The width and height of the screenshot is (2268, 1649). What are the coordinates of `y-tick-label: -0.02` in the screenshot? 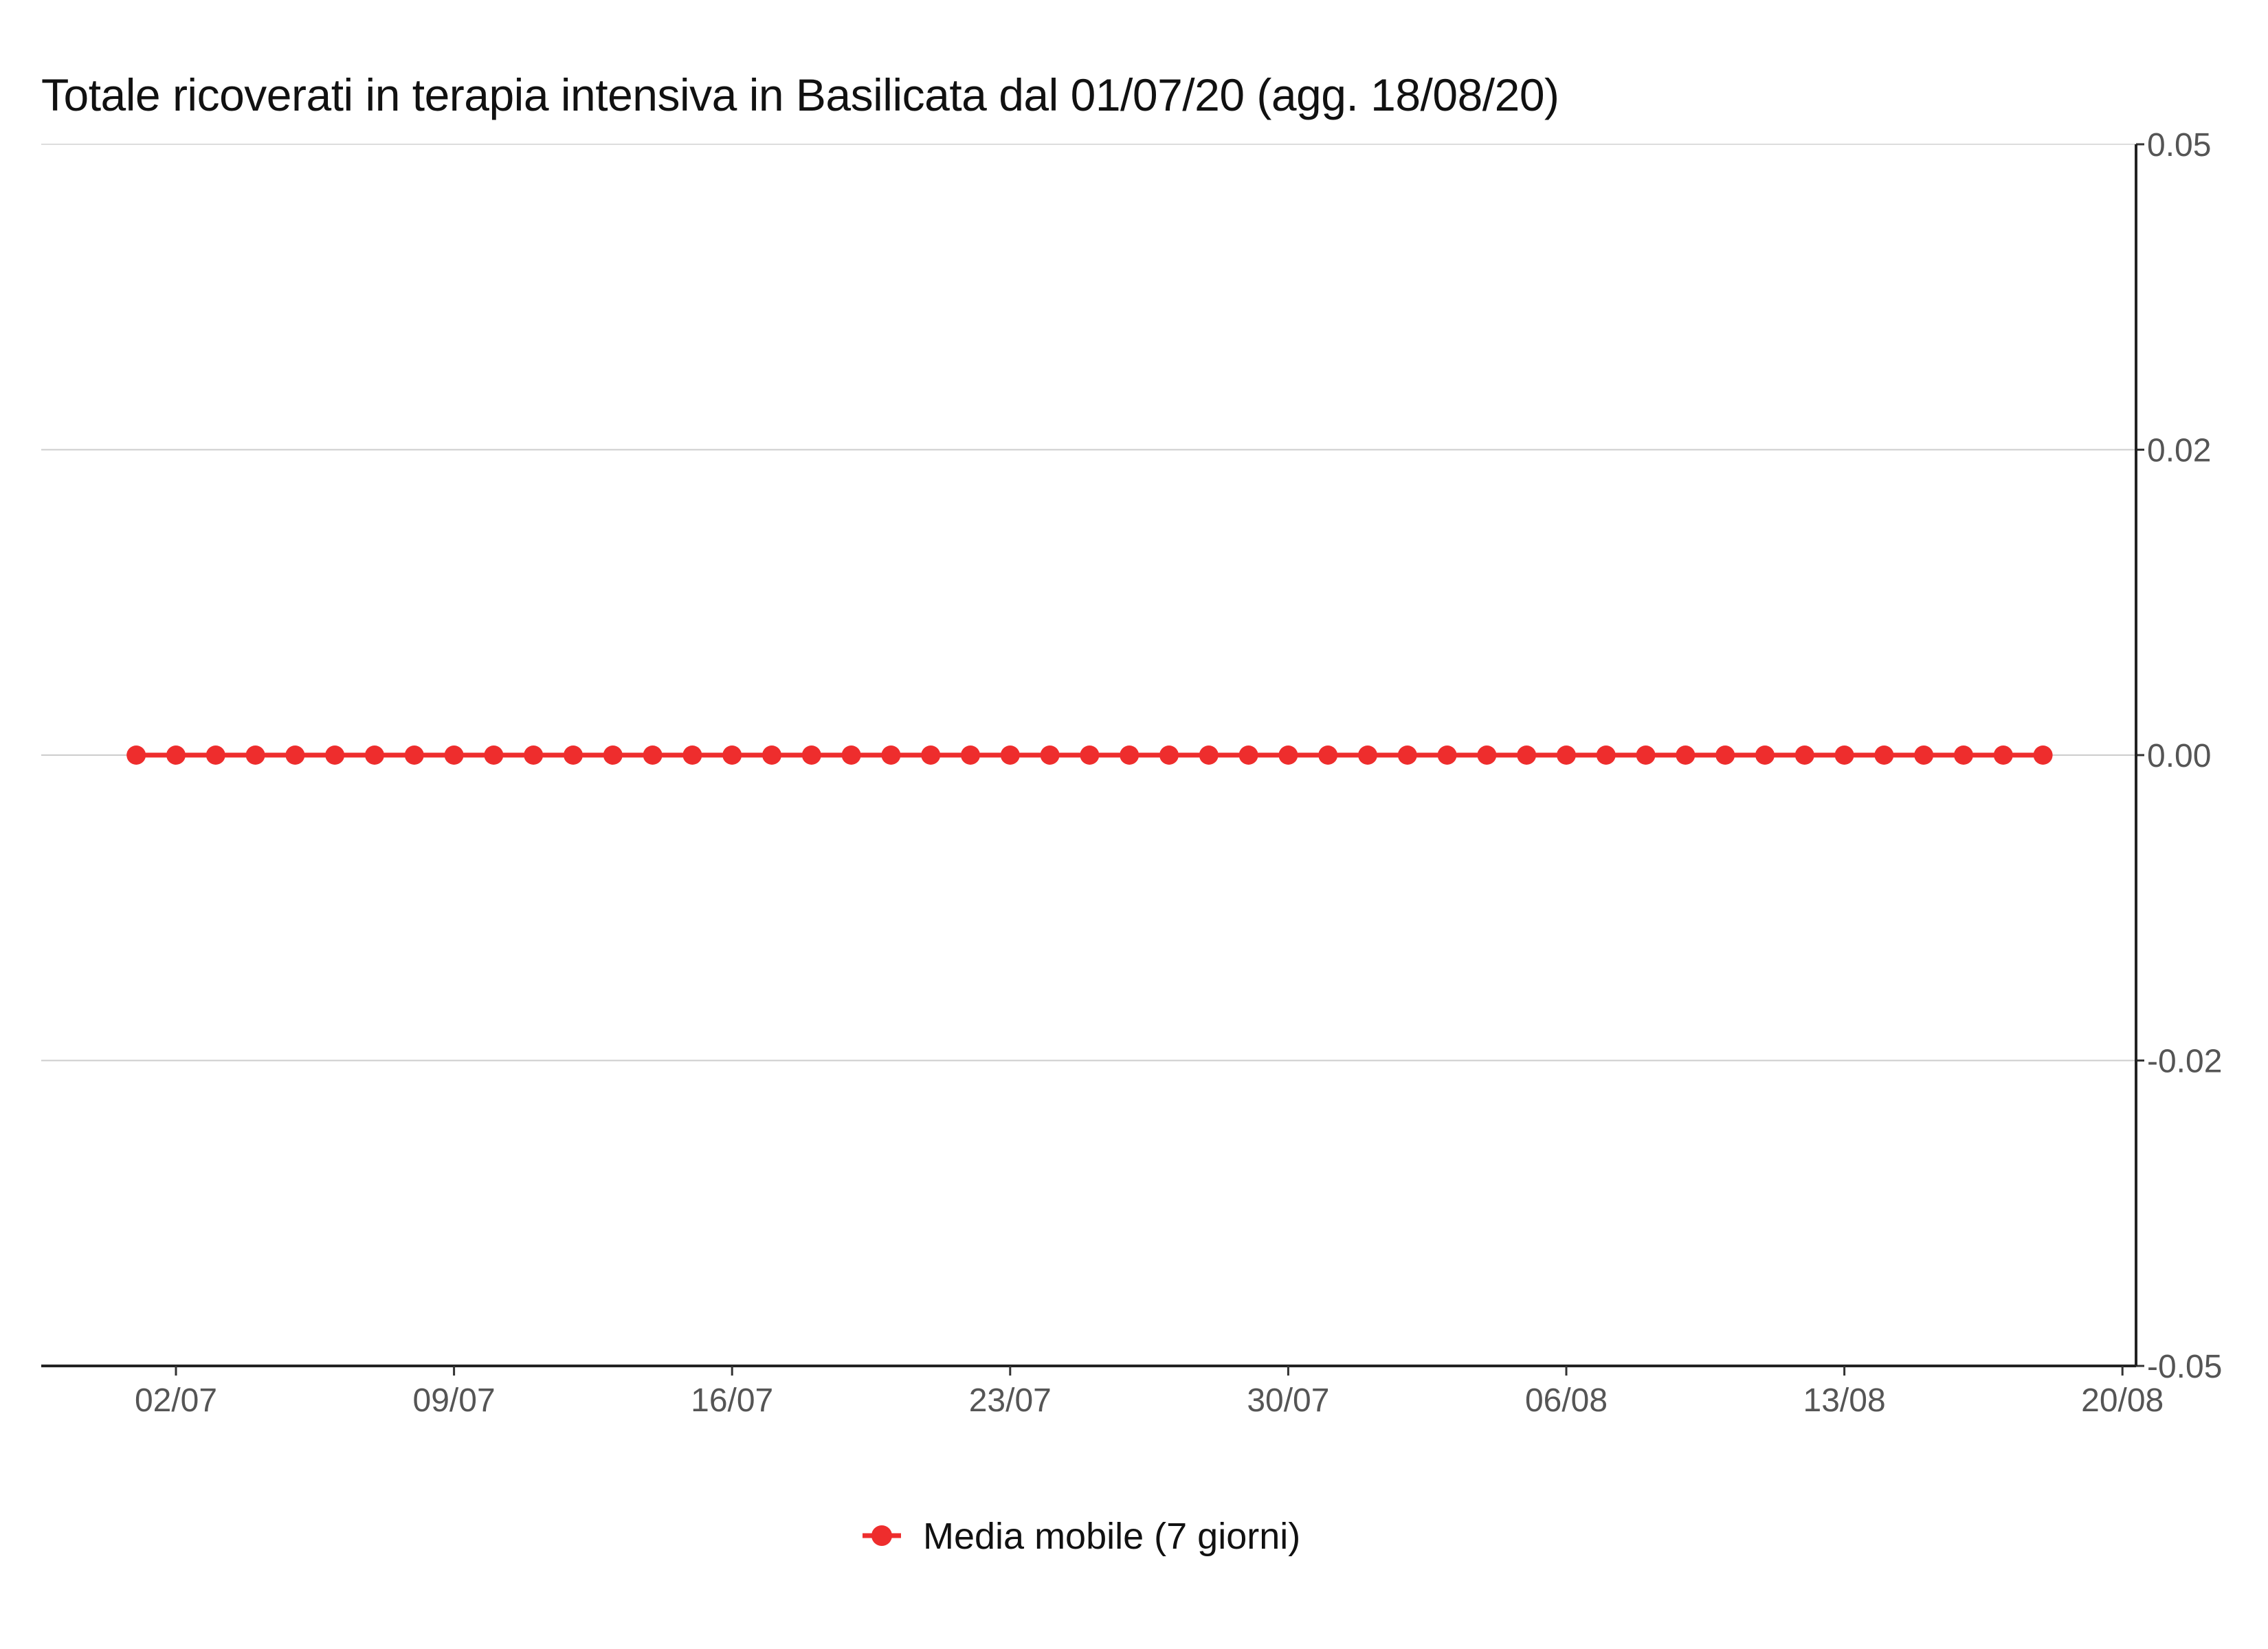 It's located at (2184, 1062).